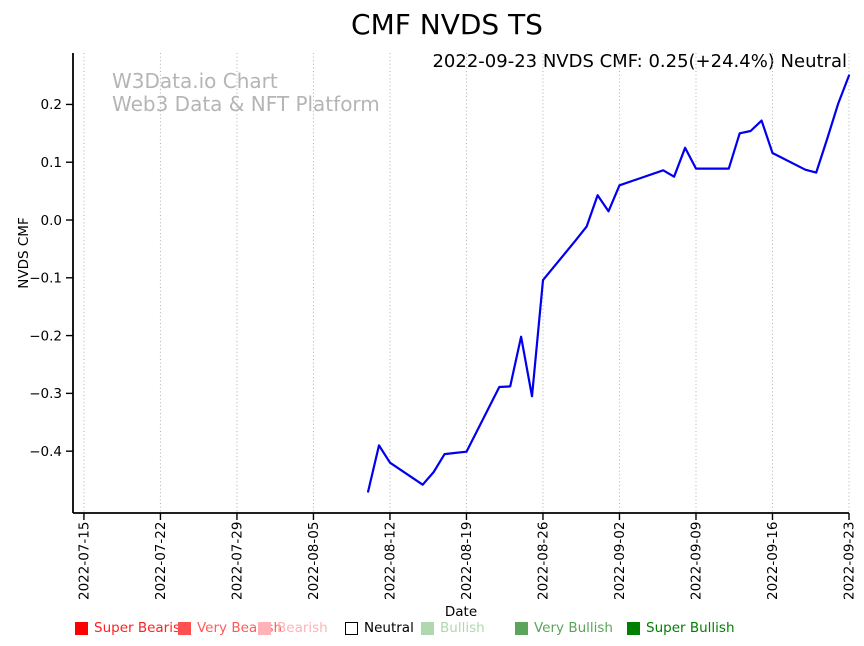  Describe the element at coordinates (773, 561) in the screenshot. I see `x-tick-label: 2022-09-16` at that location.